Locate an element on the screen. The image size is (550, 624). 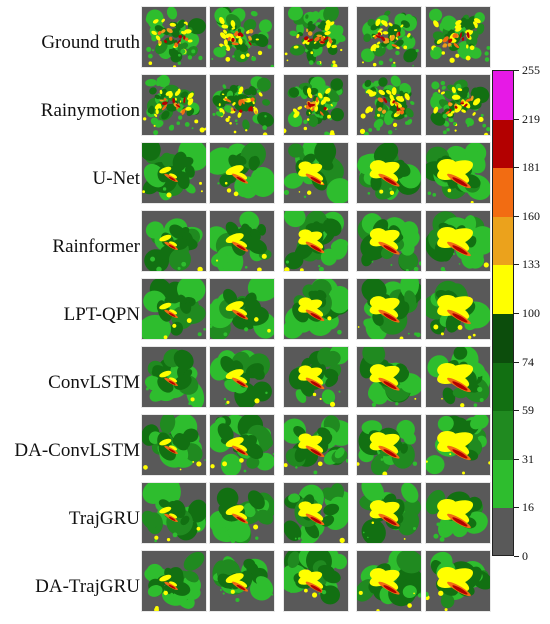
row-label-dacl: DA-ConvLSTM is located at coordinates (77, 450).